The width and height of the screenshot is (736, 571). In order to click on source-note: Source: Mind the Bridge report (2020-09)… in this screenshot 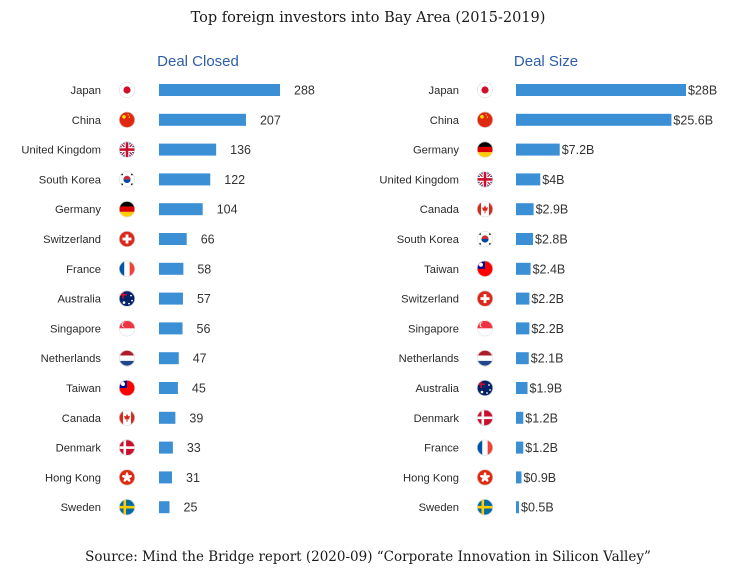, I will do `click(368, 557)`.